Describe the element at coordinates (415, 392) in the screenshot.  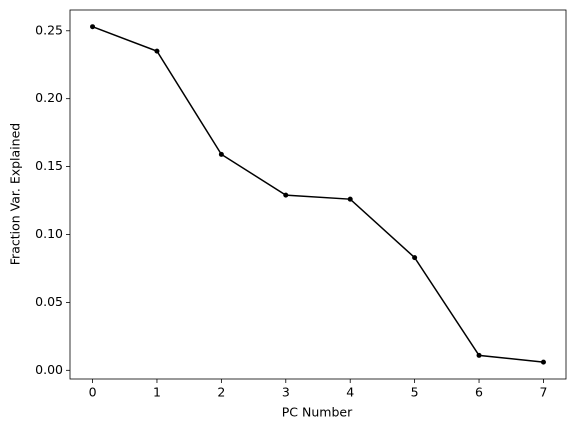
I see `x-tick-label: 5` at that location.